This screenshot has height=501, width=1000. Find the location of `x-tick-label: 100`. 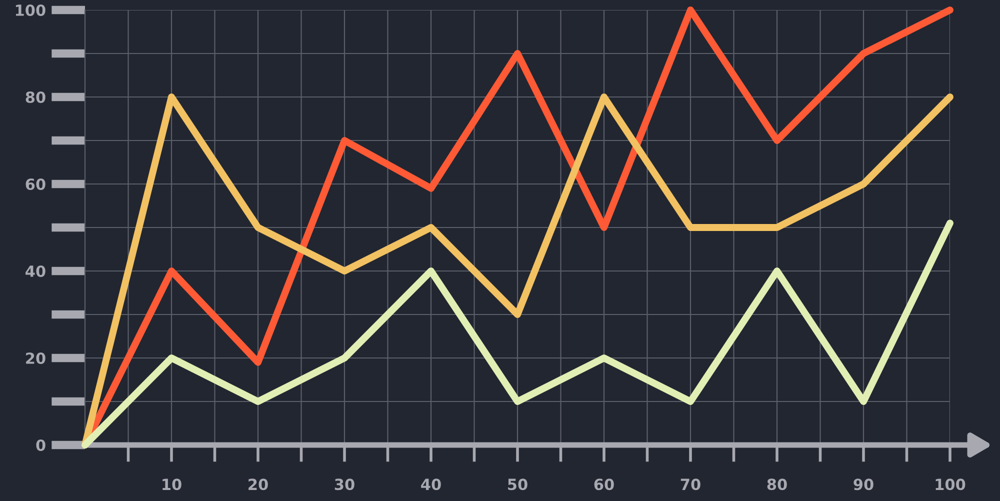

x-tick-label: 100 is located at coordinates (951, 484).